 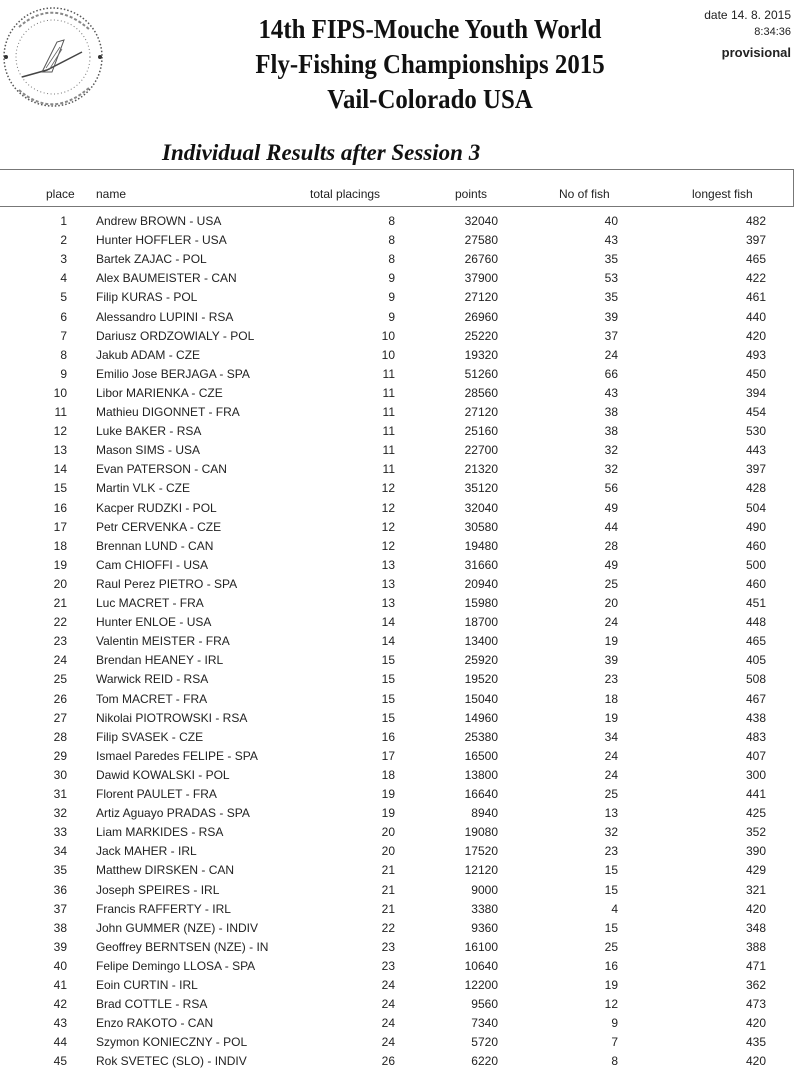 What do you see at coordinates (755, 450) in the screenshot?
I see `longest-fish-cell: 443` at bounding box center [755, 450].